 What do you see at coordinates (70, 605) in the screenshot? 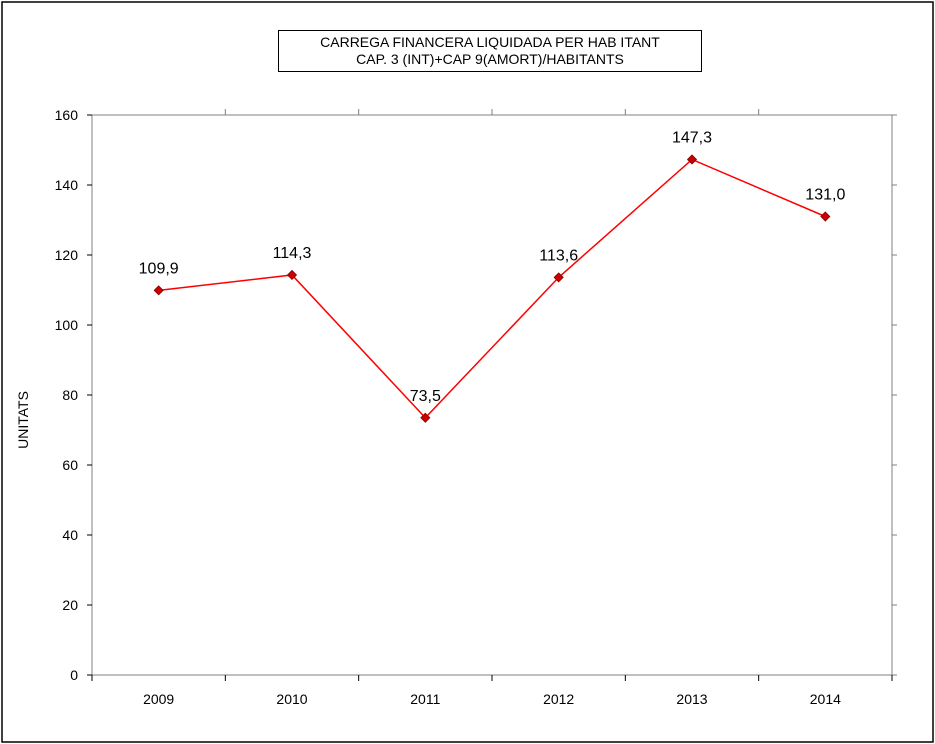
I see `y-tick-label: 20` at bounding box center [70, 605].